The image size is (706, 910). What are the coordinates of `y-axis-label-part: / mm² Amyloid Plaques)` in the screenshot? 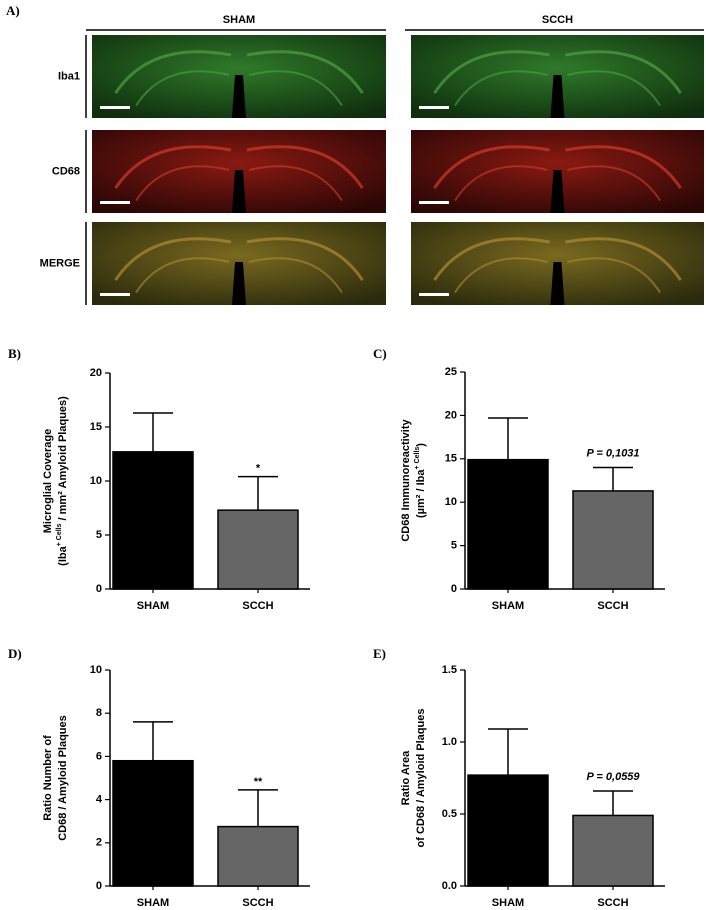 It's located at (63, 460).